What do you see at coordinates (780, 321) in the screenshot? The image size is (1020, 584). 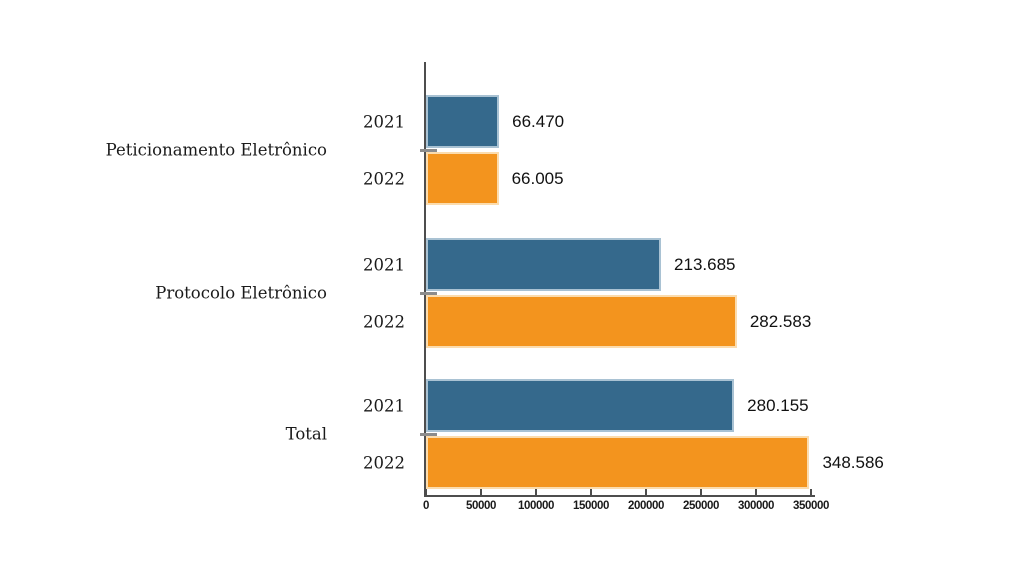 I see `value-label-2022-protocolo-eletronico: 282.583` at bounding box center [780, 321].